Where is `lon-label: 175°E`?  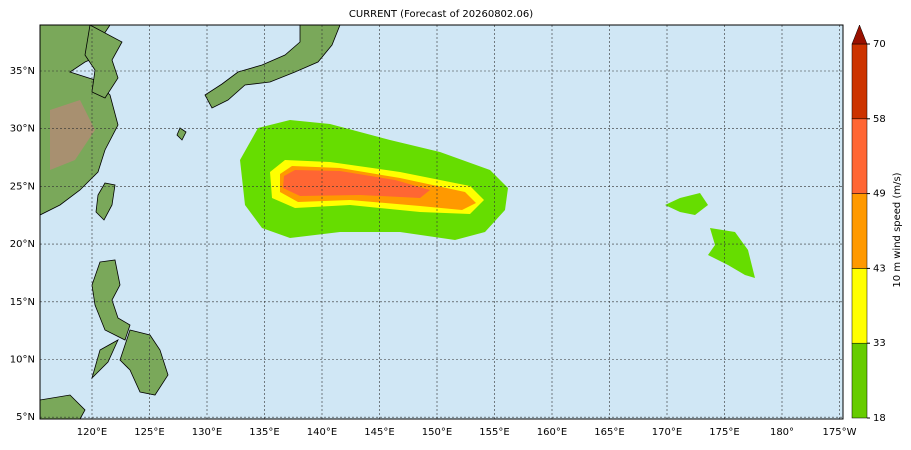
lon-label: 175°E is located at coordinates (724, 432).